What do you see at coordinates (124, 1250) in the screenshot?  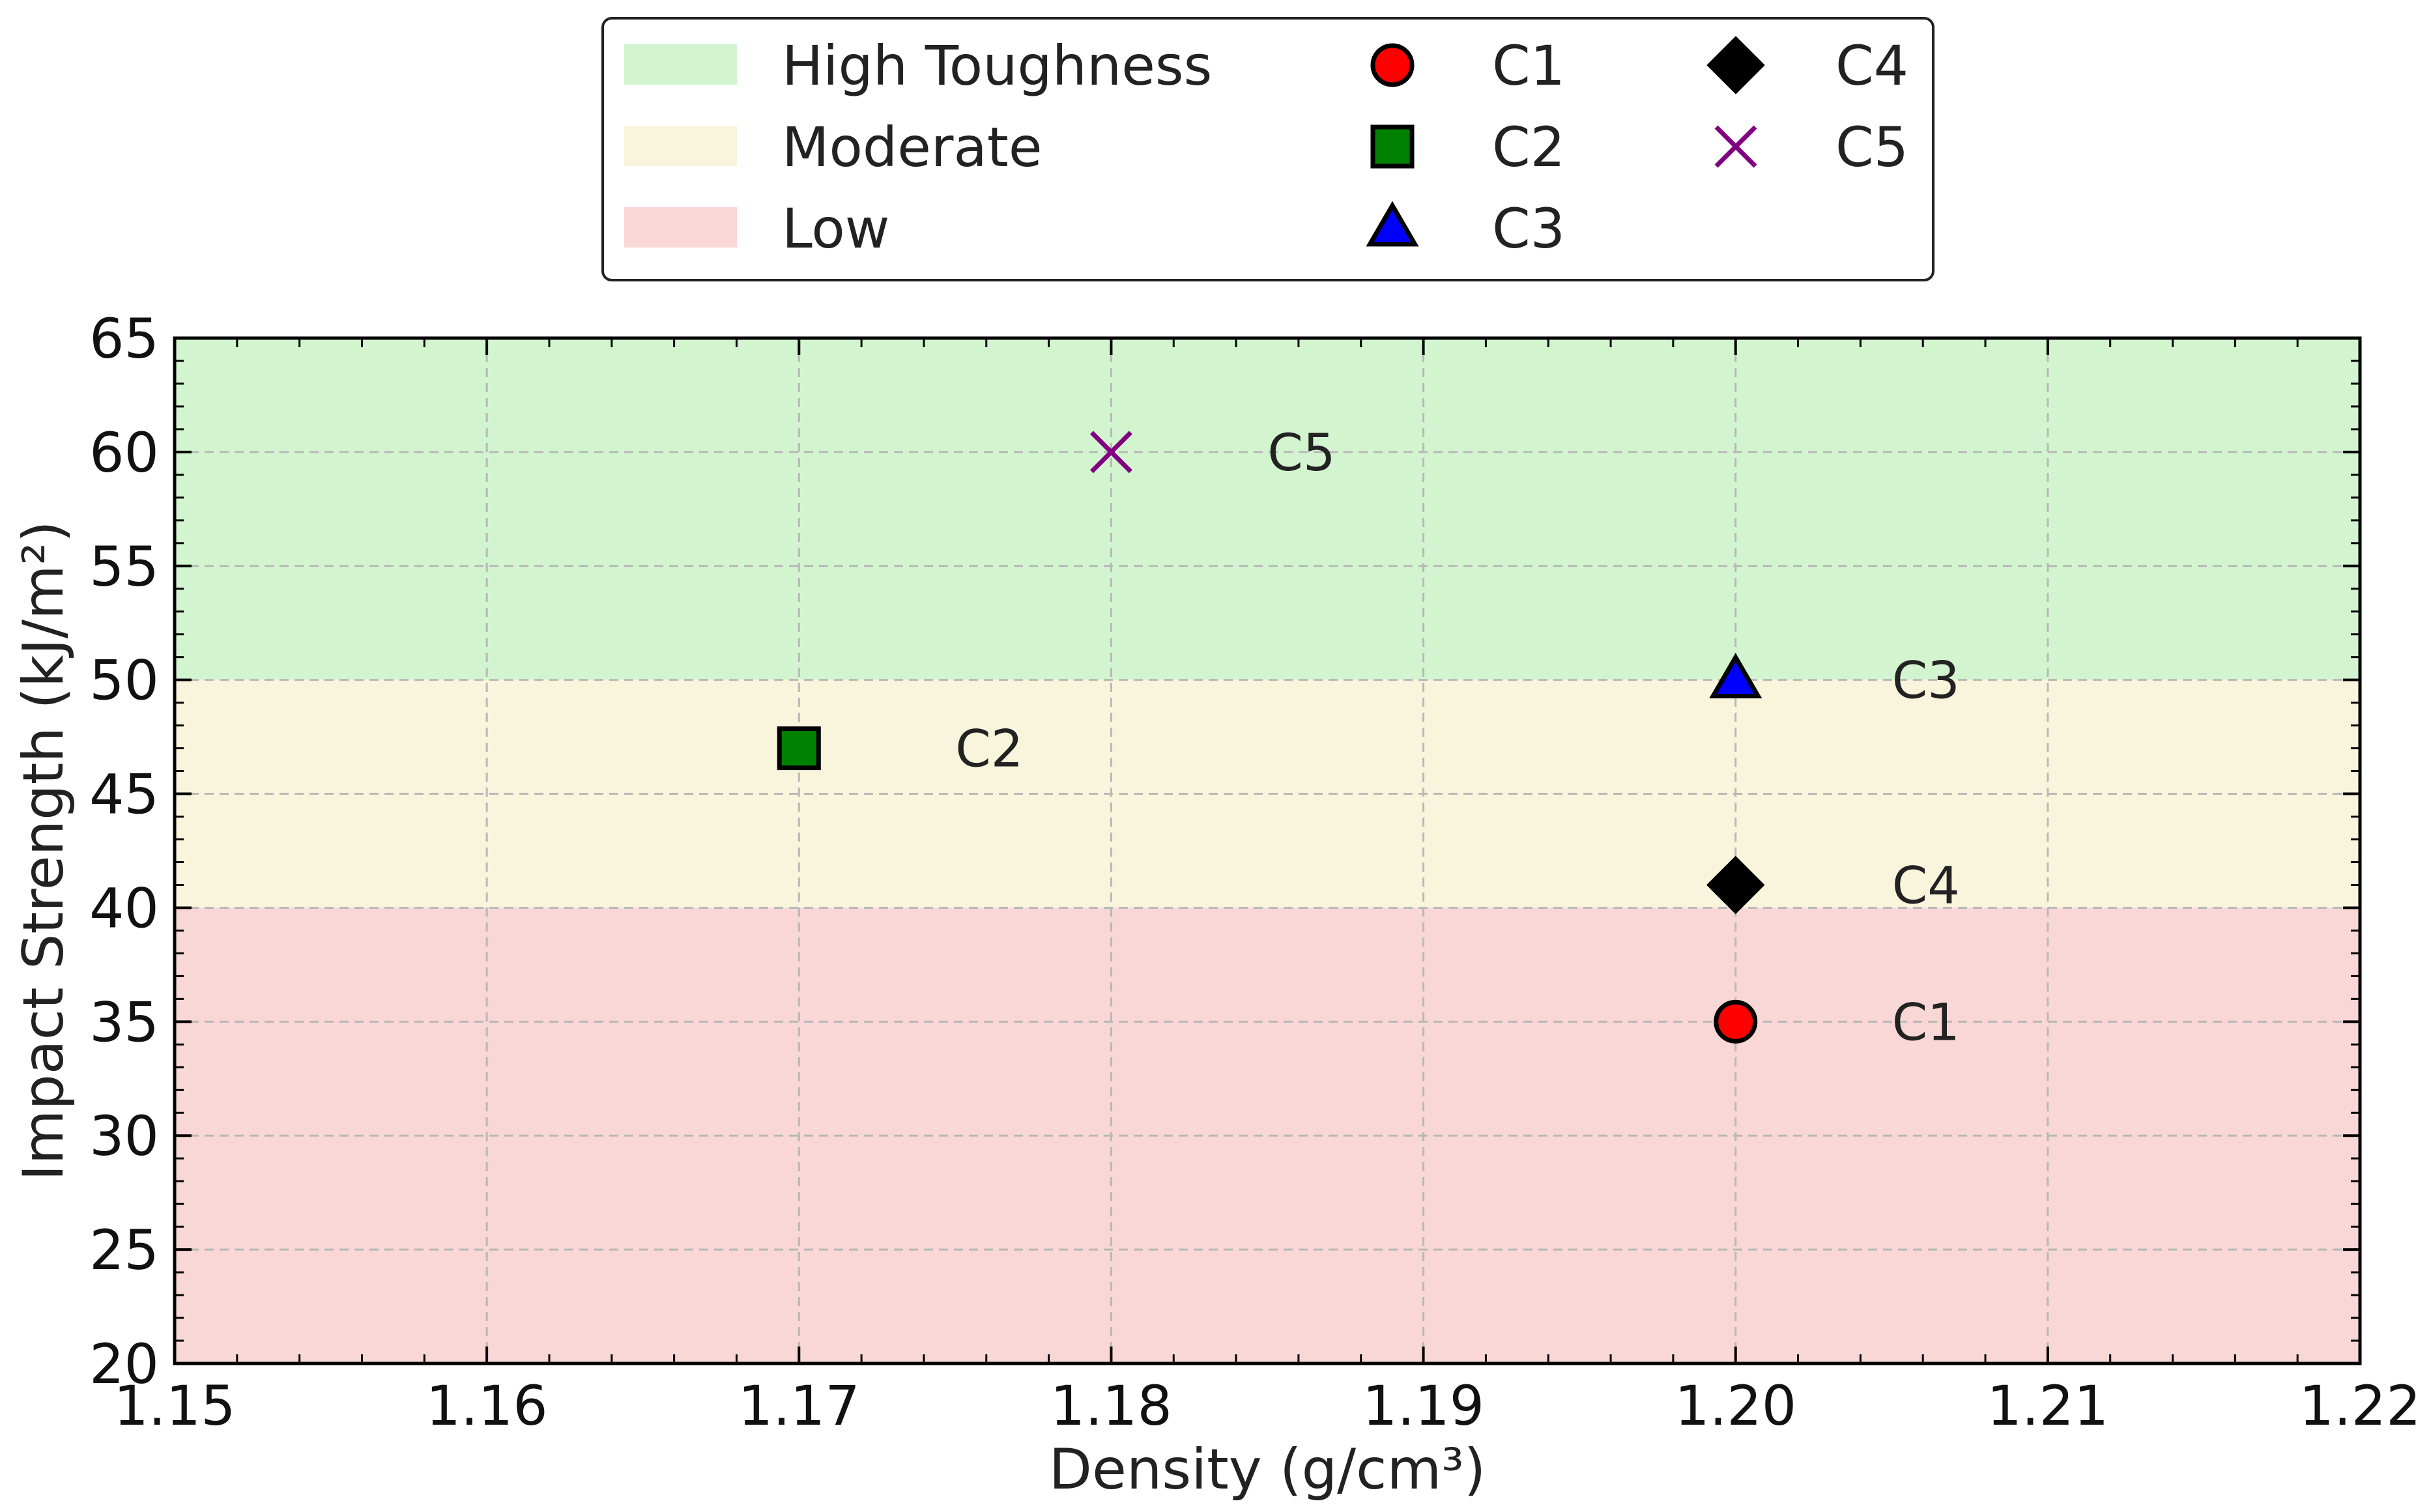 I see `y-tick-label: 25` at bounding box center [124, 1250].